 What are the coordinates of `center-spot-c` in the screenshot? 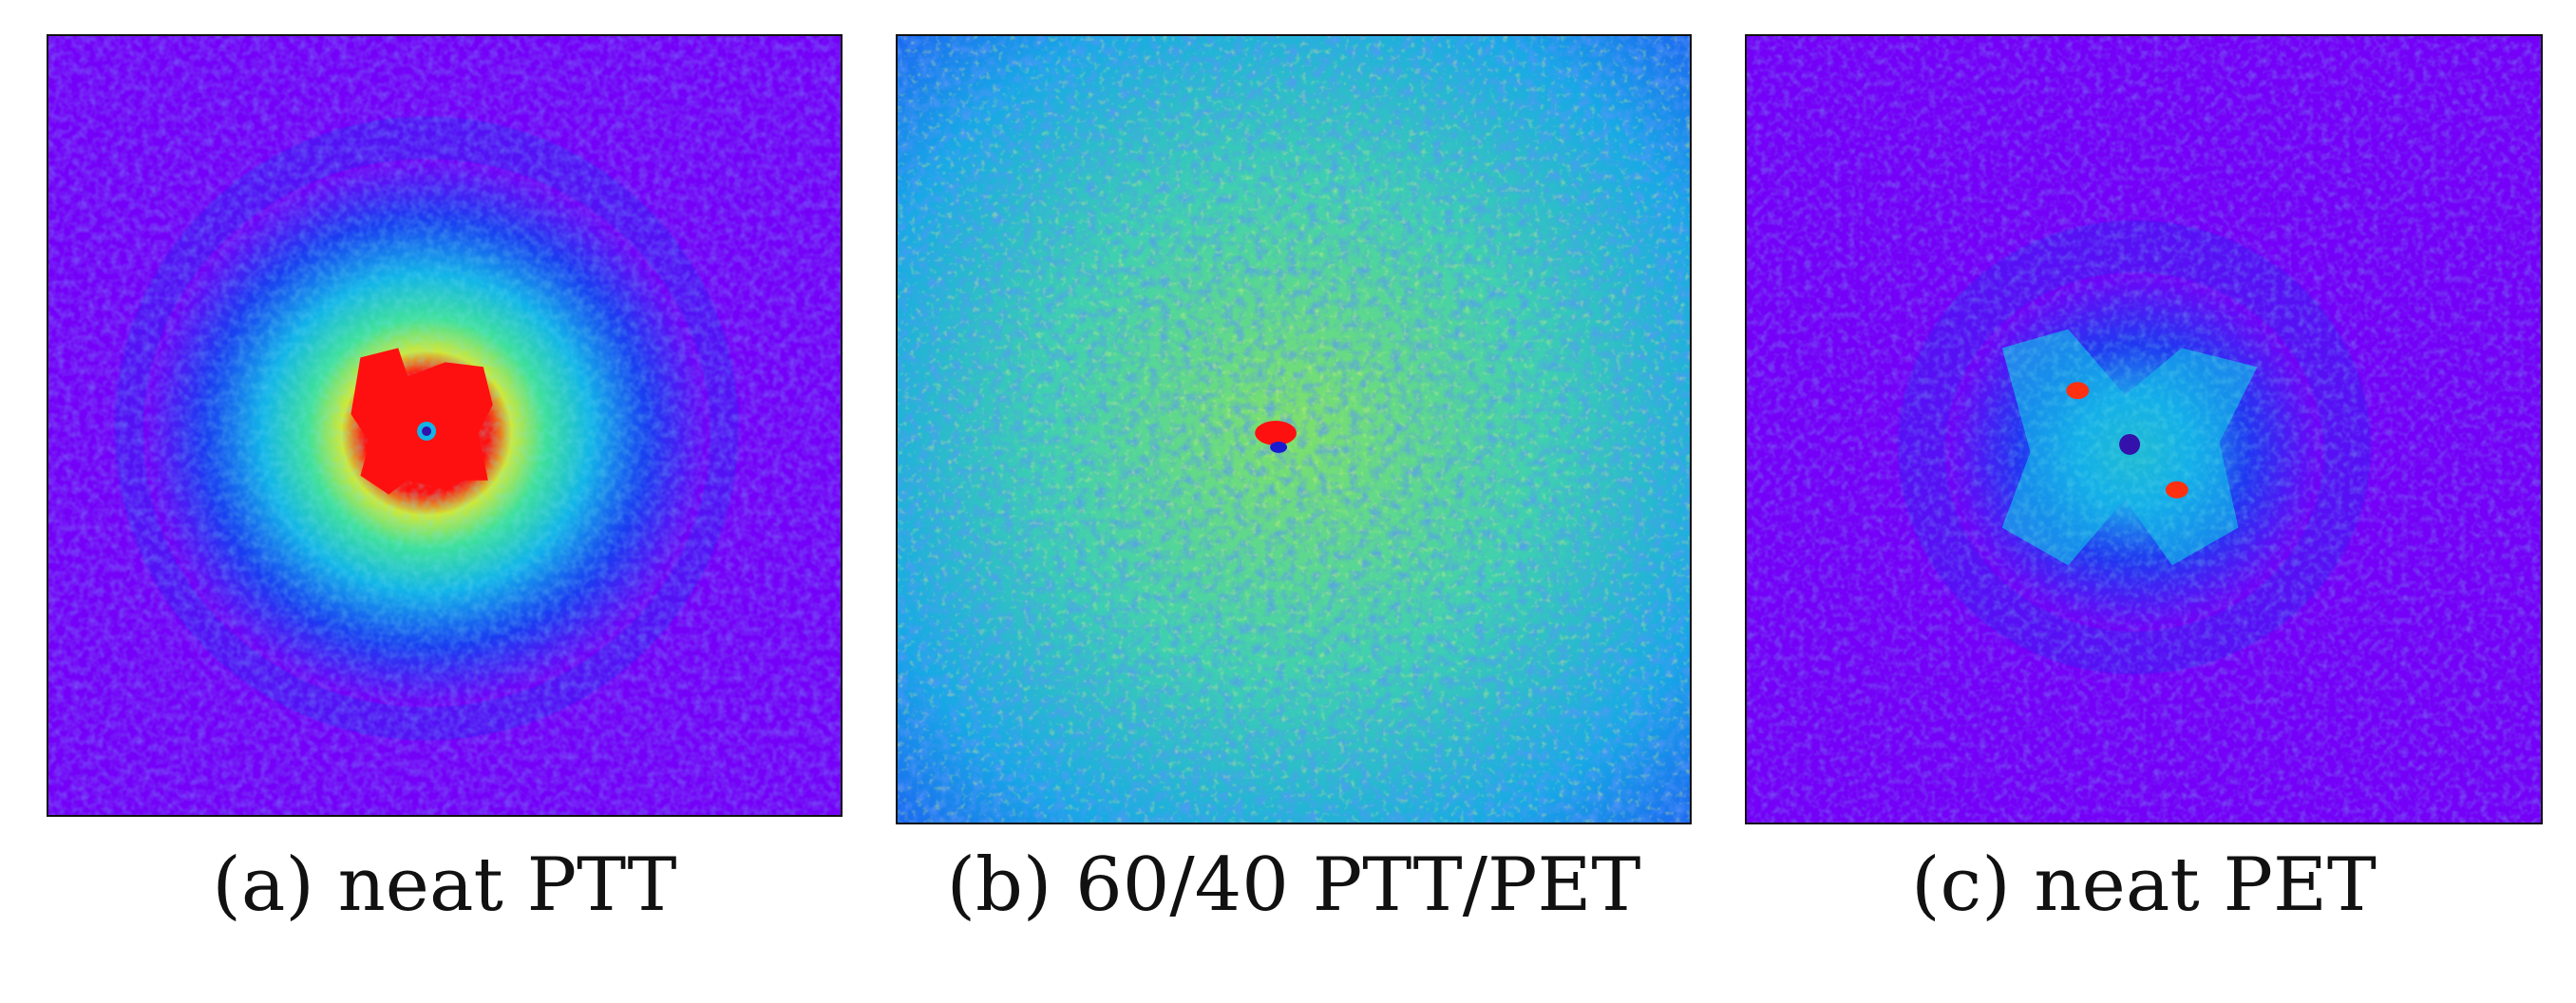 It's located at (2130, 444).